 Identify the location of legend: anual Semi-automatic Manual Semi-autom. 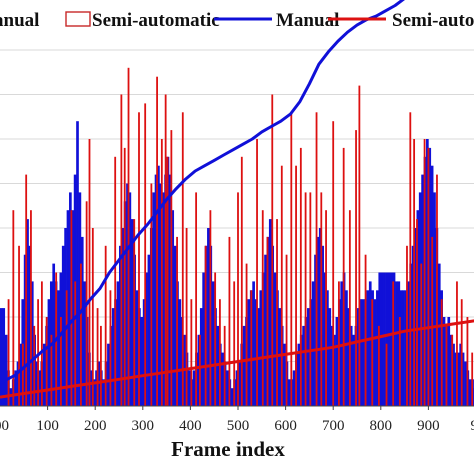
(237, 20).